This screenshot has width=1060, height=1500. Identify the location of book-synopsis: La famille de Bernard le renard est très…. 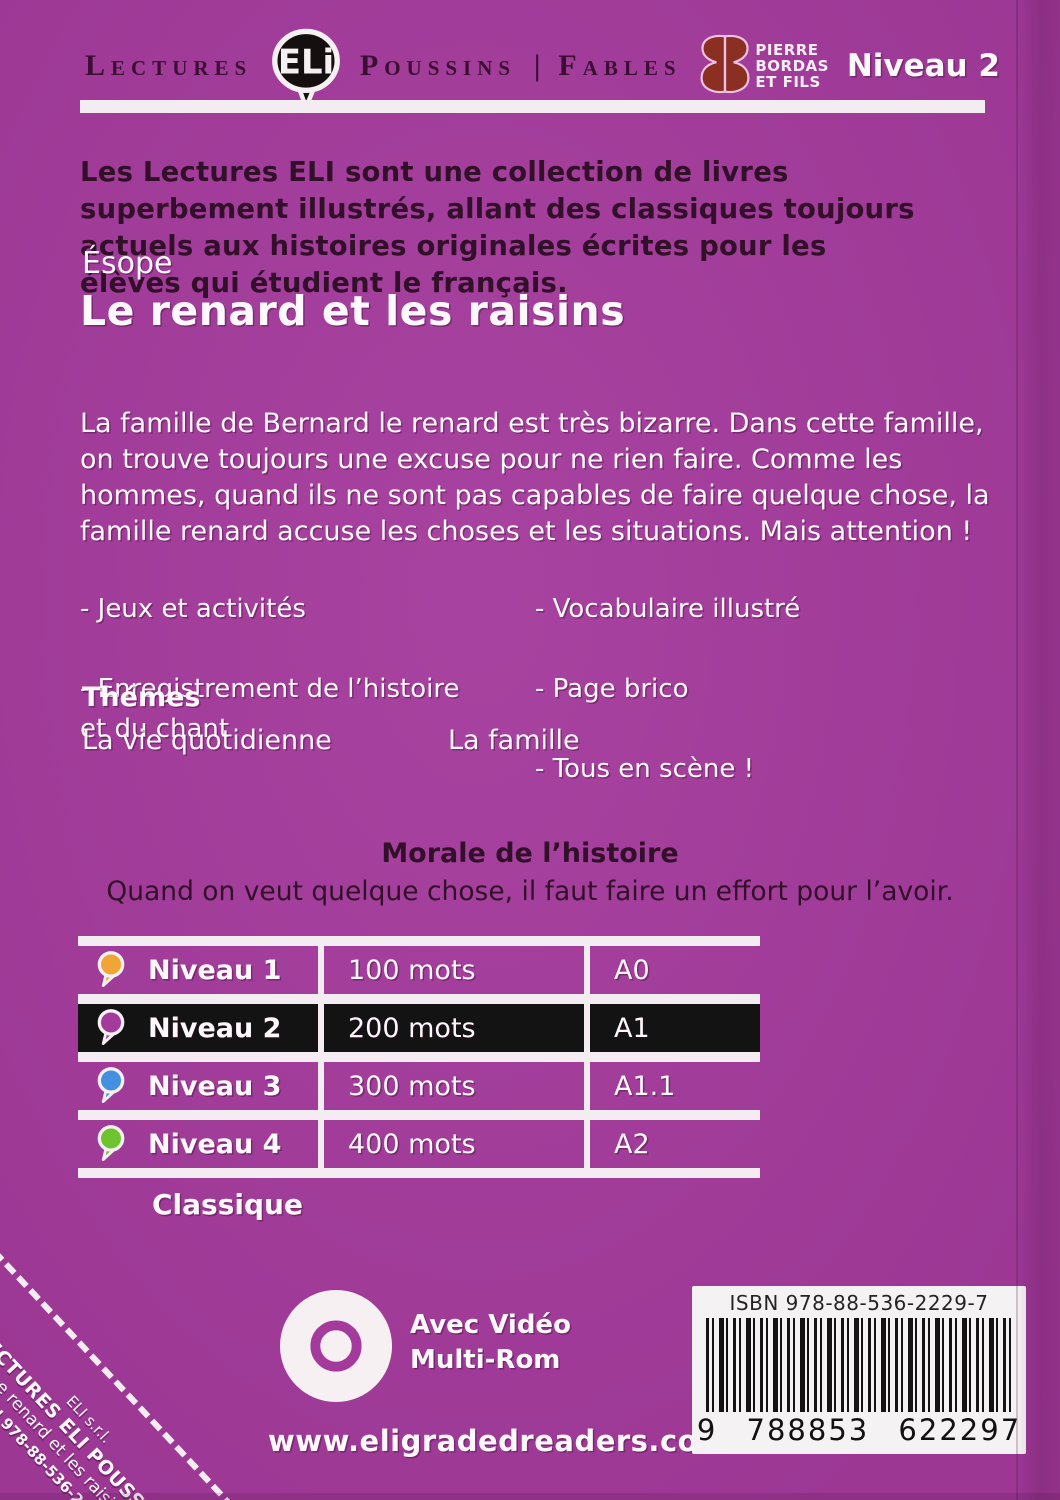
(535, 477).